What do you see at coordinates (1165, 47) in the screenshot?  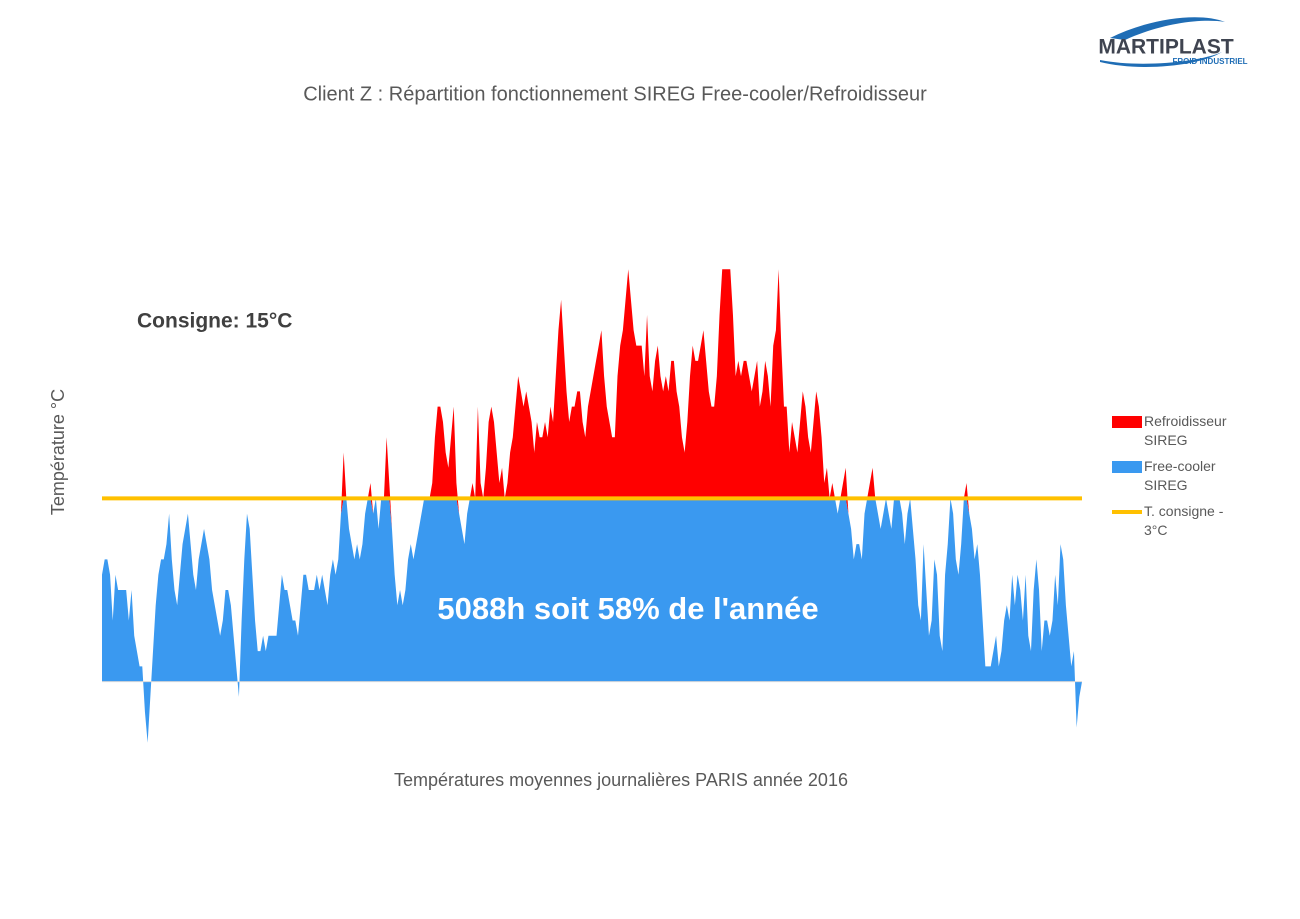 I see `logo-name: MARTIPLAST` at bounding box center [1165, 47].